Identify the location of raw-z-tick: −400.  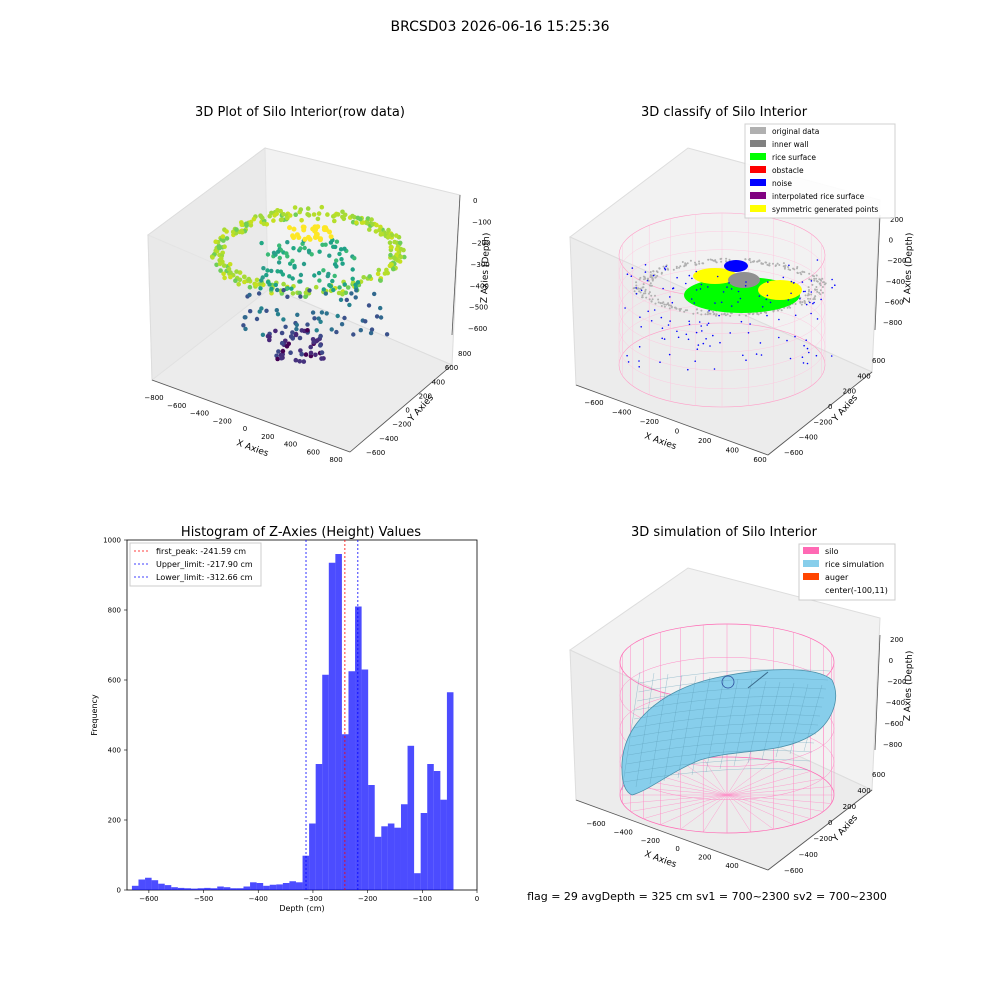
(479, 286).